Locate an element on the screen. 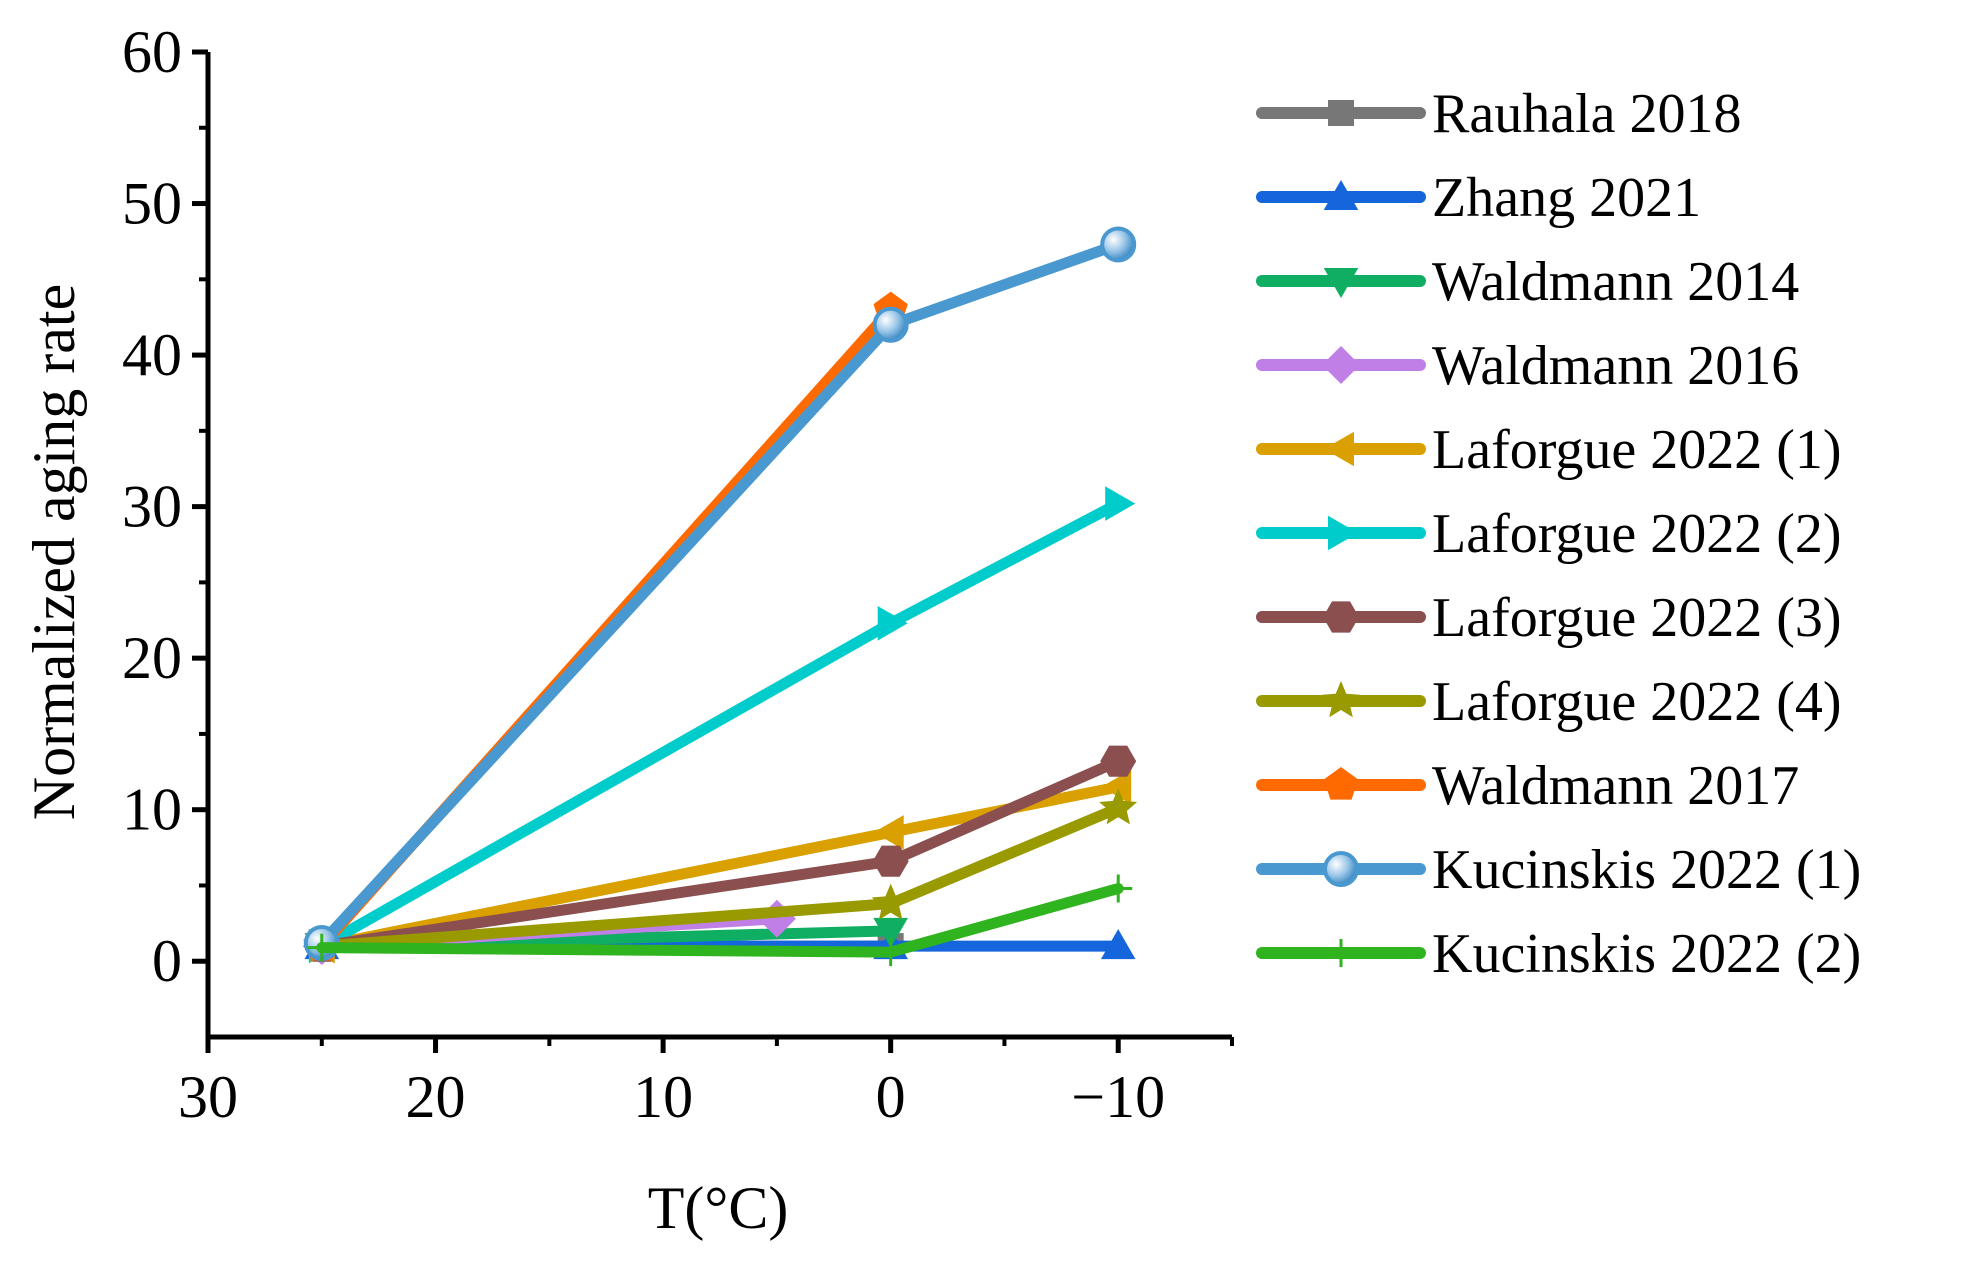  legend-label: Kucinskis 2022 (1) is located at coordinates (1646, 870).